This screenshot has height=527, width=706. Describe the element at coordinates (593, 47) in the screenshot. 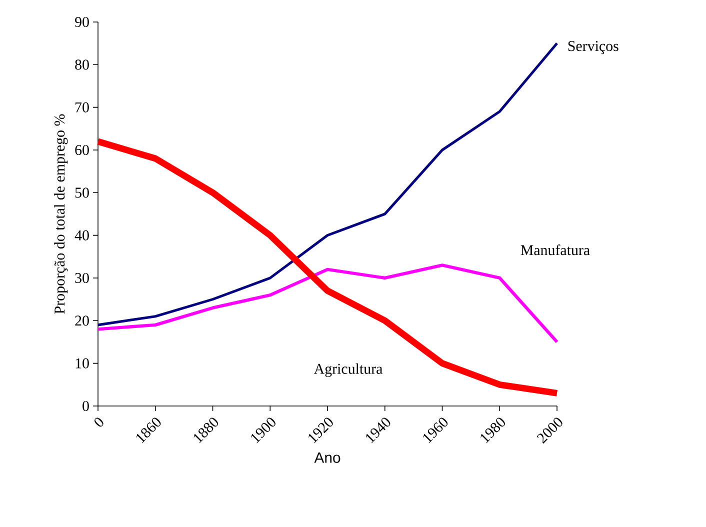

I see `series-label: Serviços` at that location.